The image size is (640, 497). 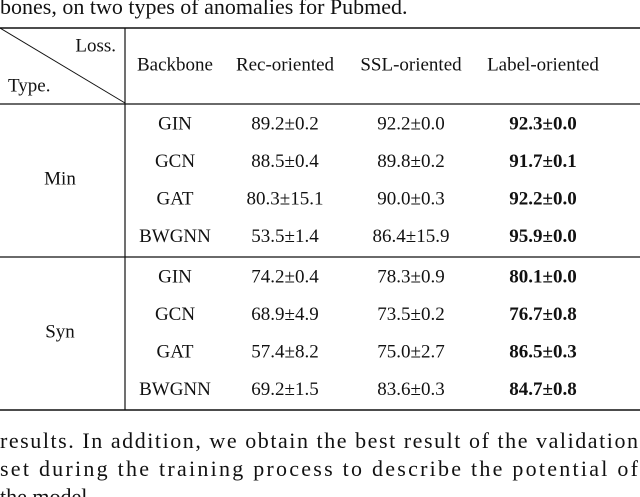 I want to click on table-cell: 88.5±0.4, so click(x=285, y=161).